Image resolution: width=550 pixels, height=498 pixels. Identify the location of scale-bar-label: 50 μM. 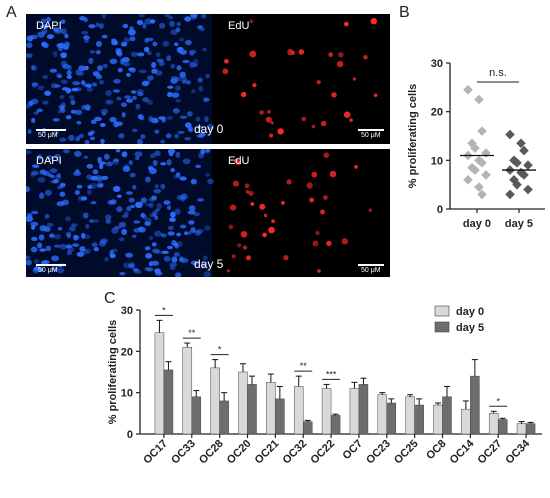
(371, 270).